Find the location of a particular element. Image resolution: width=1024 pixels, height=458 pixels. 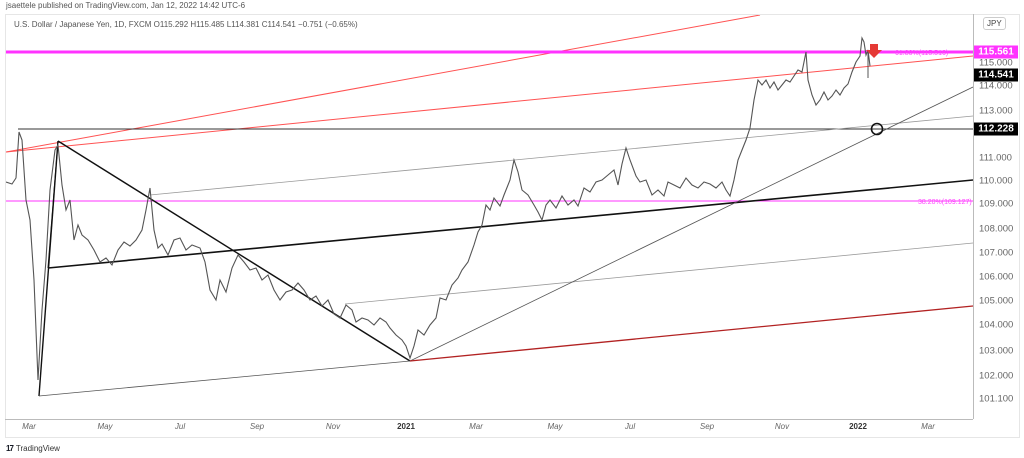

tradingview-brand: TradingView is located at coordinates (37, 448).